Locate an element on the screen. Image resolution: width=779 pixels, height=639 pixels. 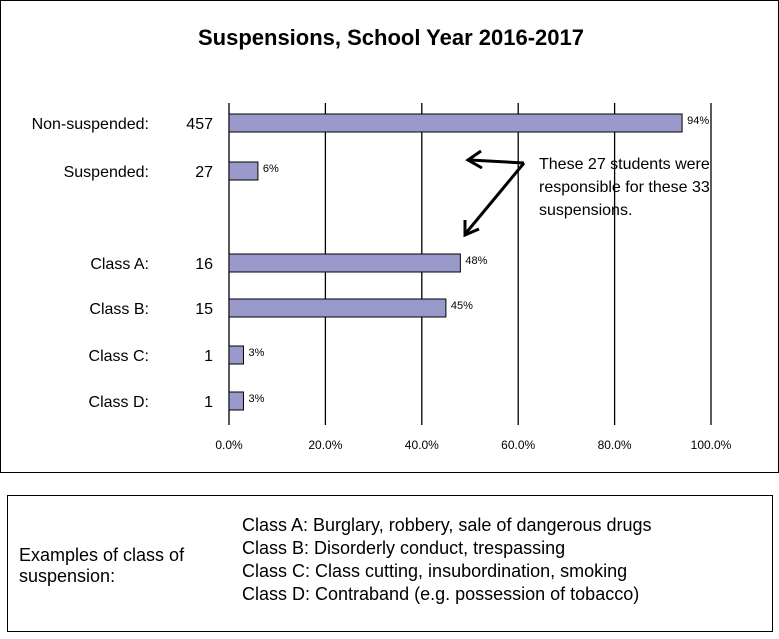
annotation-arrow is located at coordinates (494, 193).